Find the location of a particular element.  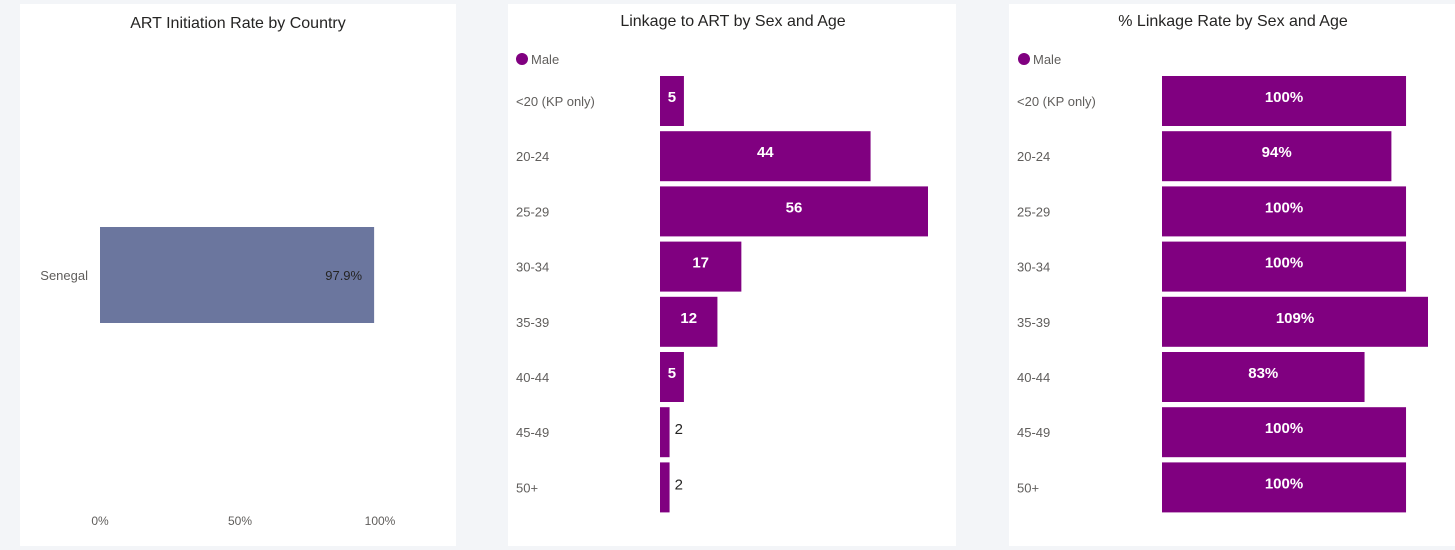

data-label: 44 is located at coordinates (765, 152).